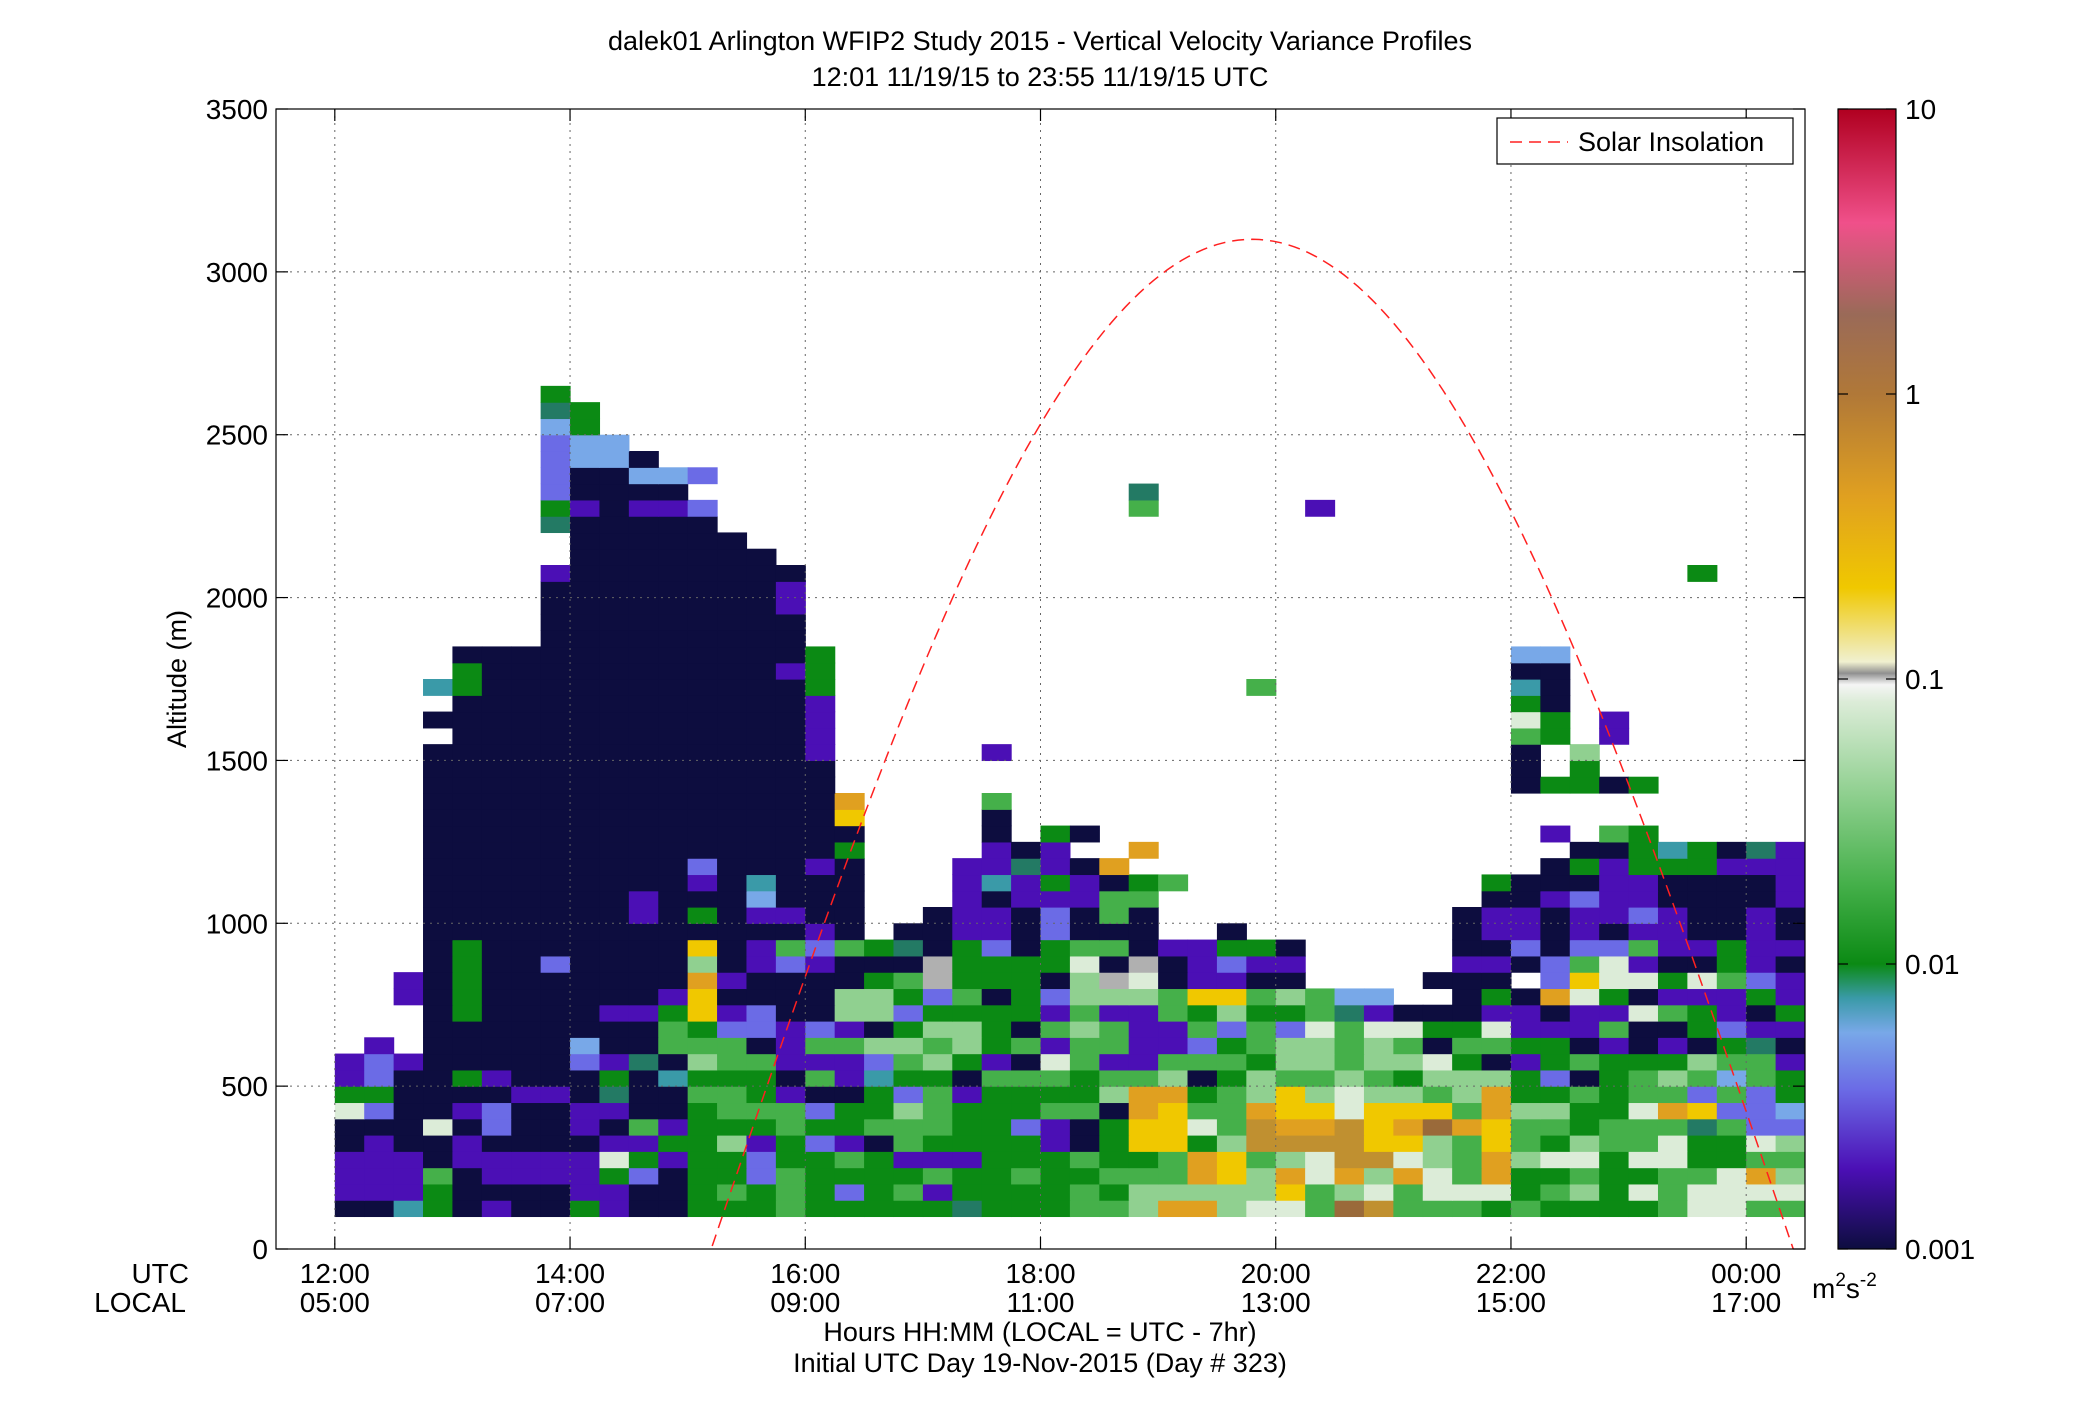 The height and width of the screenshot is (1425, 2098). Describe the element at coordinates (237, 435) in the screenshot. I see `y-tick-label: 2500` at that location.